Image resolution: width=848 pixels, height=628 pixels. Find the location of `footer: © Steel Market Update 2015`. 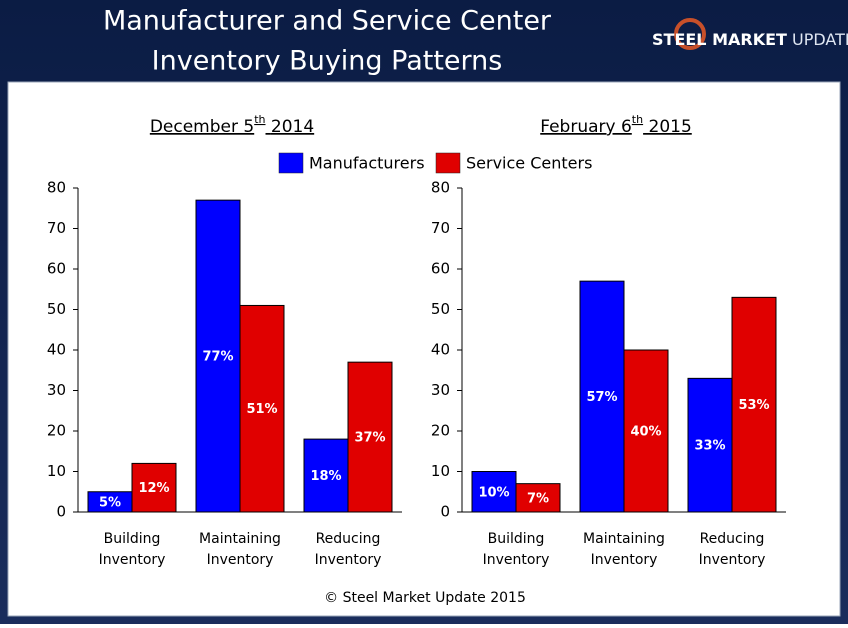

footer: © Steel Market Update 2015 is located at coordinates (425, 598).